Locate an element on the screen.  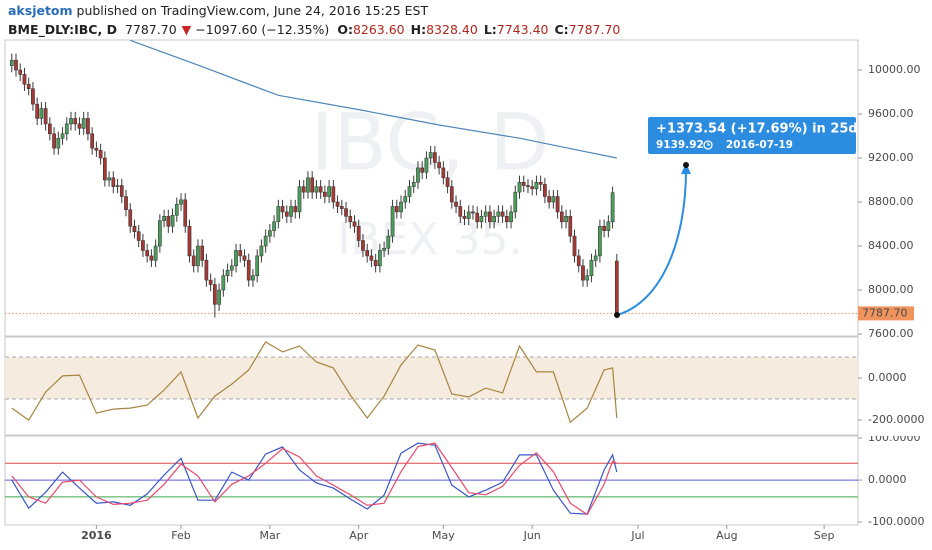
y-tick-label: -100.0000 is located at coordinates (896, 521).